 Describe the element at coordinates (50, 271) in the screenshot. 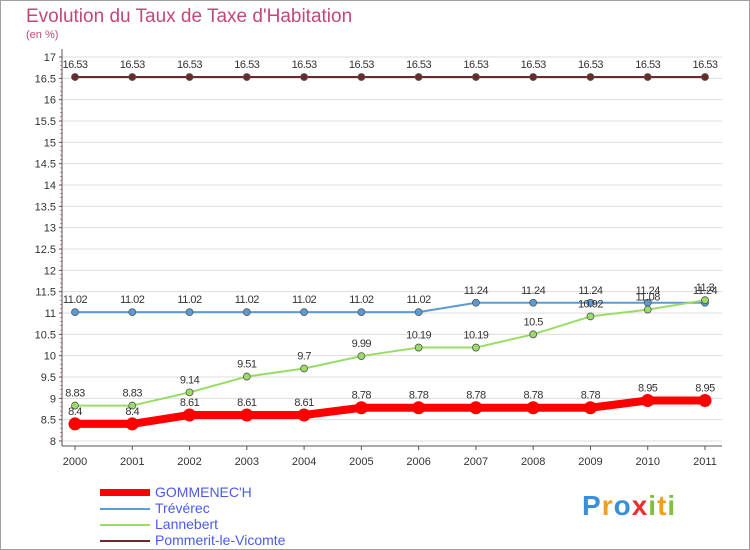

I see `y-tick-label: 12` at that location.